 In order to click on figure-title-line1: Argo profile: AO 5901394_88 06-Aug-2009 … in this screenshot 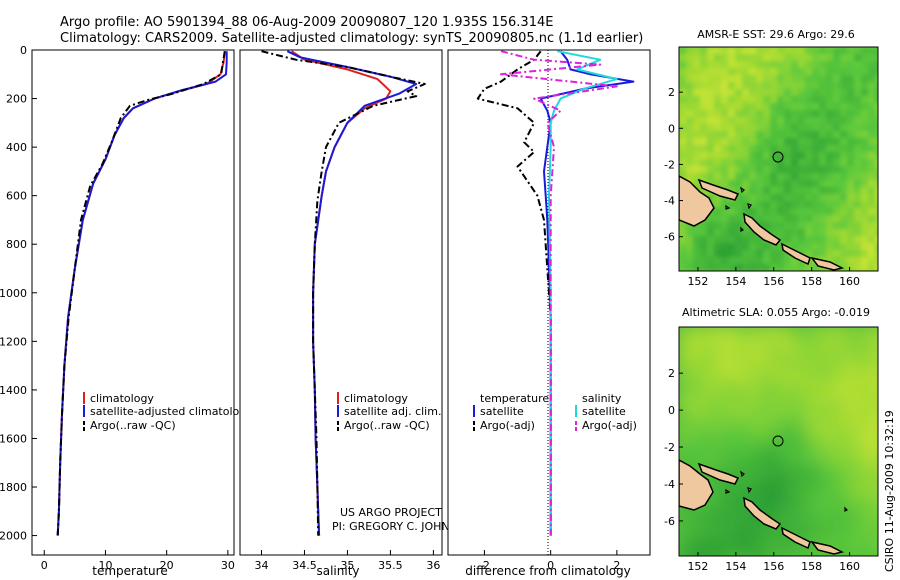, I will do `click(306, 22)`.